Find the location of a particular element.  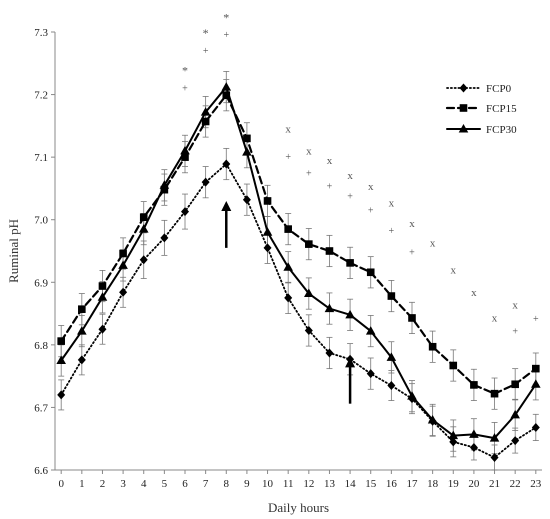

x-tick-label: 17 is located at coordinates (412, 484).